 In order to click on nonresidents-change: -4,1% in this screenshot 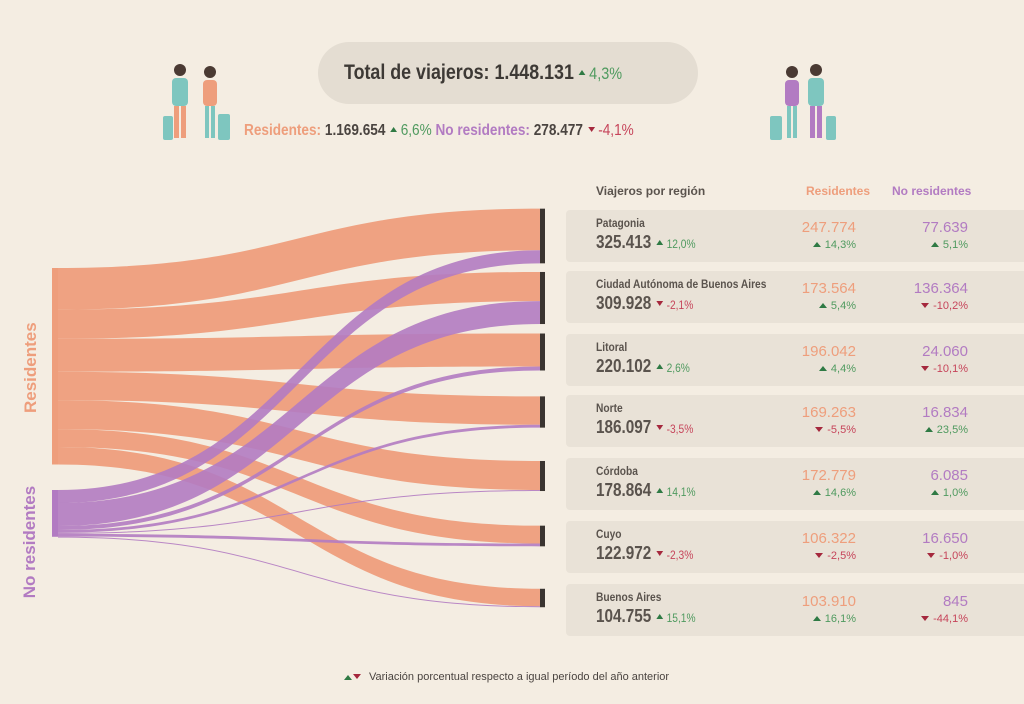, I will do `click(616, 130)`.